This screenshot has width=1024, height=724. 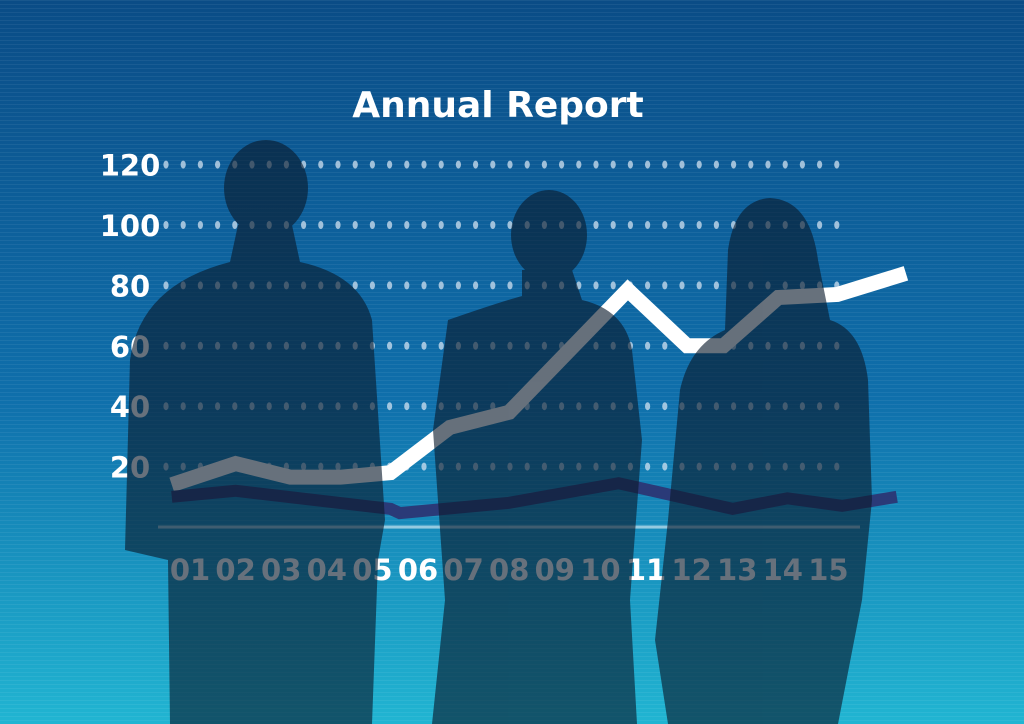 What do you see at coordinates (130, 166) in the screenshot?
I see `y-tick-label: 120` at bounding box center [130, 166].